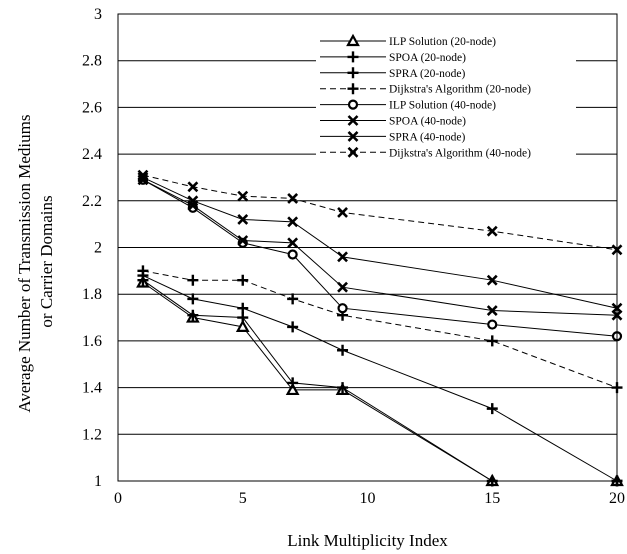  Describe the element at coordinates (92, 107) in the screenshot. I see `y-tick-label: 2.6` at that location.